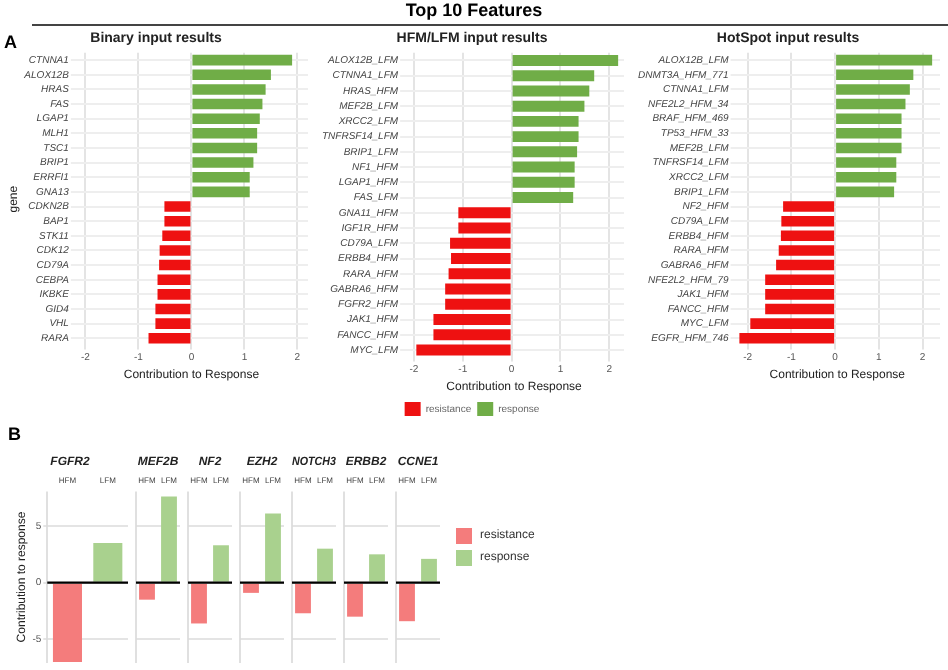 This screenshot has height=670, width=948. What do you see at coordinates (11, 43) in the screenshot?
I see `text: A` at bounding box center [11, 43].